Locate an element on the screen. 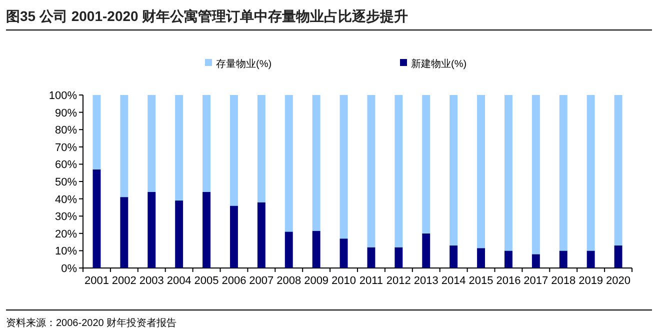 The width and height of the screenshot is (658, 332). y-tick-label: 90% is located at coordinates (66, 113).